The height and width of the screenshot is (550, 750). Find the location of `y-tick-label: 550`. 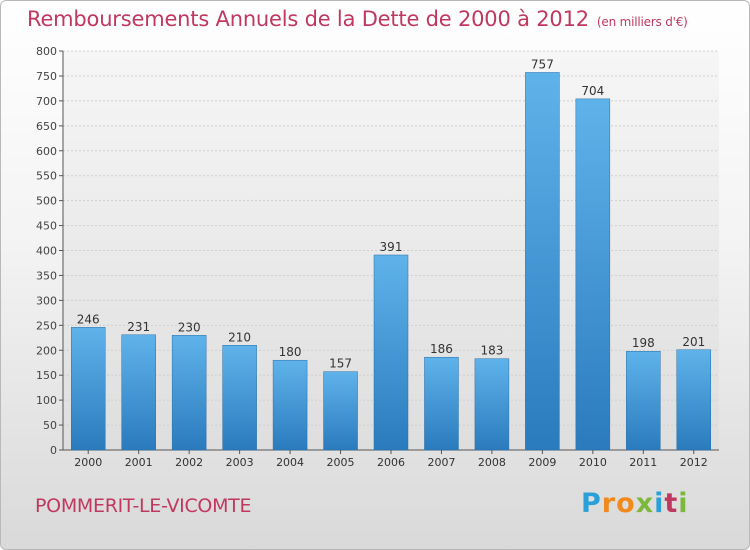

y-tick-label: 550 is located at coordinates (46, 176).